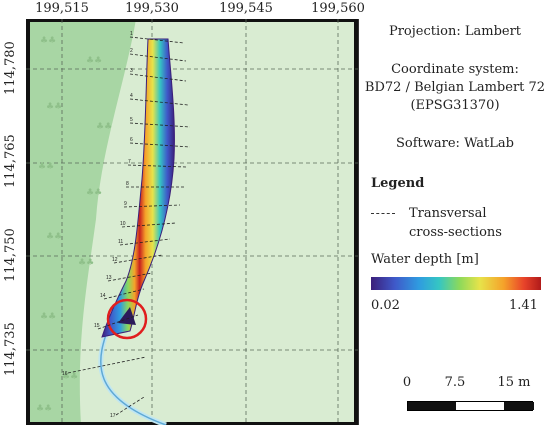  Describe the element at coordinates (10, 68) in the screenshot. I see `northing-label-1: 114,780` at that location.